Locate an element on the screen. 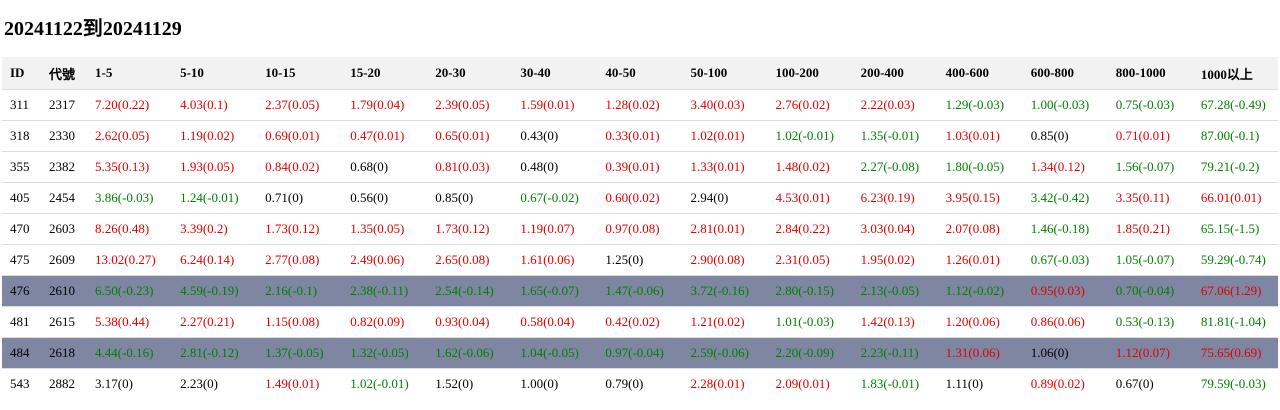 The image size is (1280, 410). value-cell: 0.67(-0.03) is located at coordinates (1065, 260).